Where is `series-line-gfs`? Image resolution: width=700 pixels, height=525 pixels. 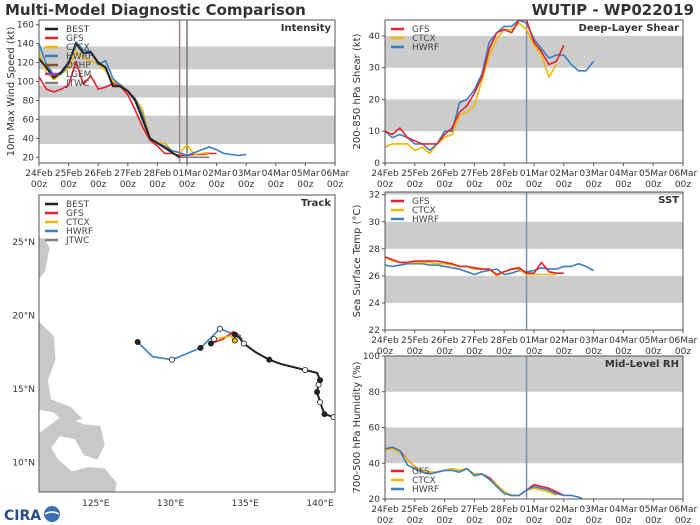
series-line-gfs is located at coordinates (474, 266).